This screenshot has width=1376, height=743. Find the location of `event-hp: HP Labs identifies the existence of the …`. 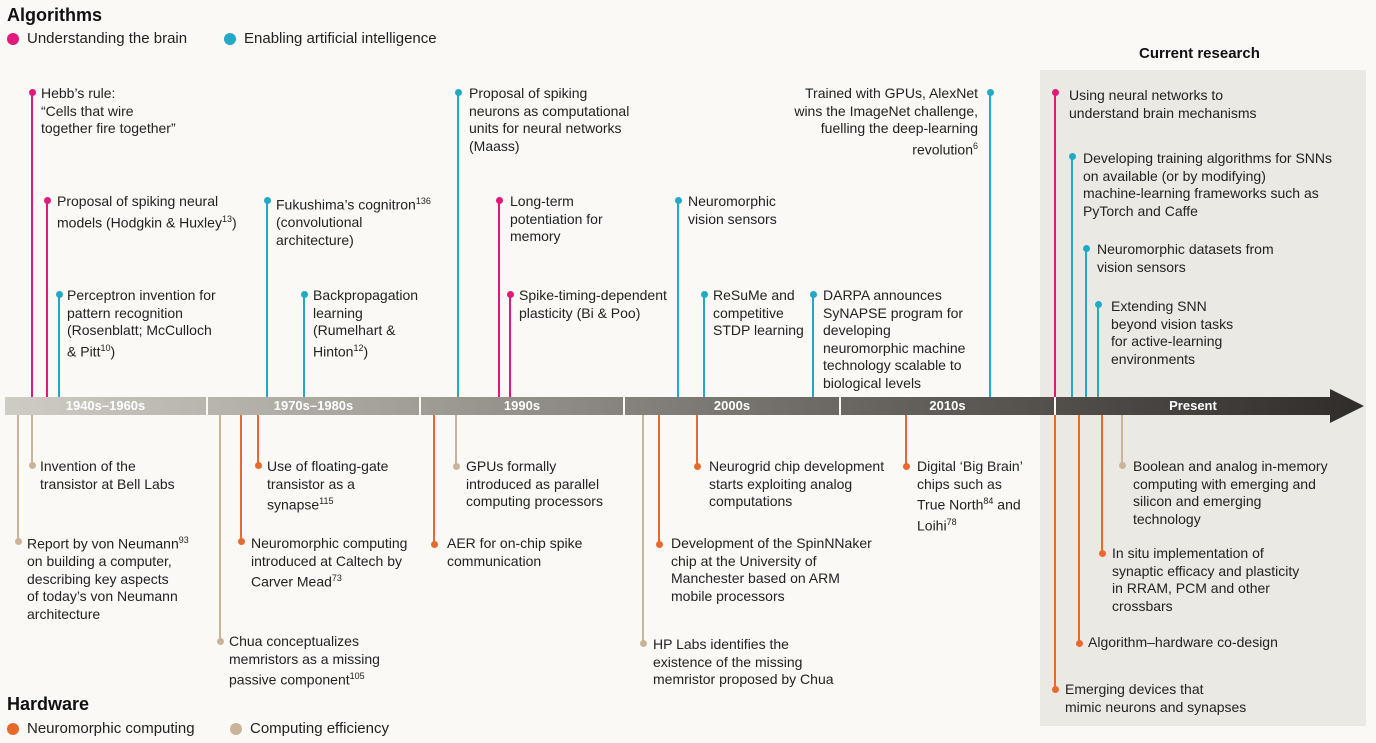

event-hp: HP Labs identifies the existence of the … is located at coordinates (743, 661).